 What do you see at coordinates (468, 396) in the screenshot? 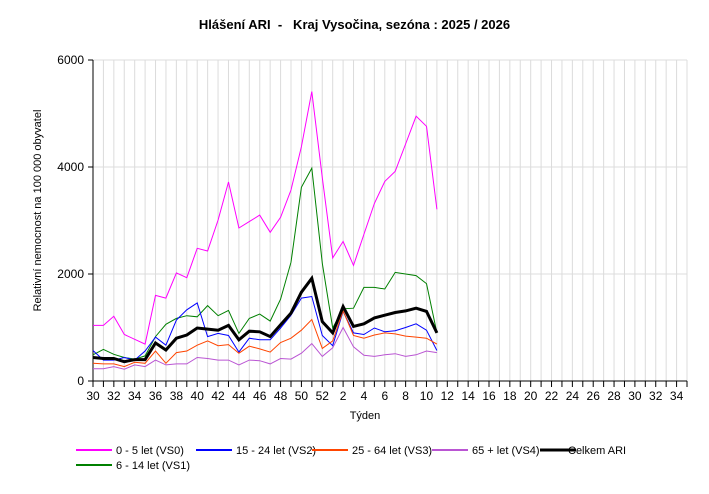
I see `x-tick-label: 14` at bounding box center [468, 396].